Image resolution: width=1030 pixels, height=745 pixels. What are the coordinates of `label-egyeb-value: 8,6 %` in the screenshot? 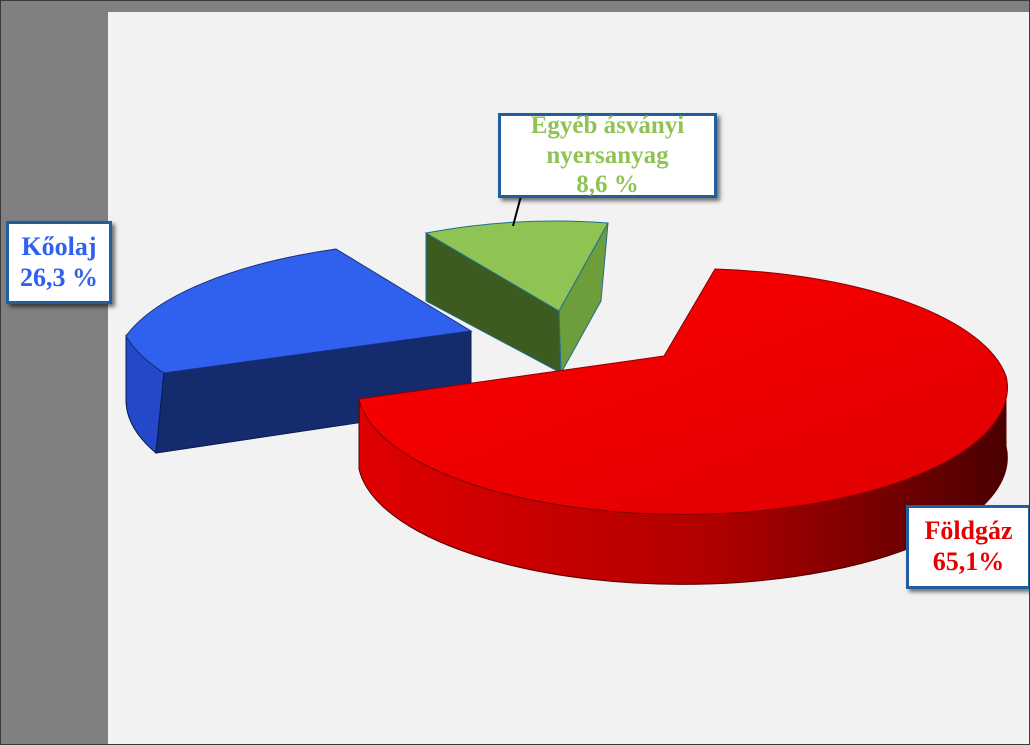 It's located at (607, 185).